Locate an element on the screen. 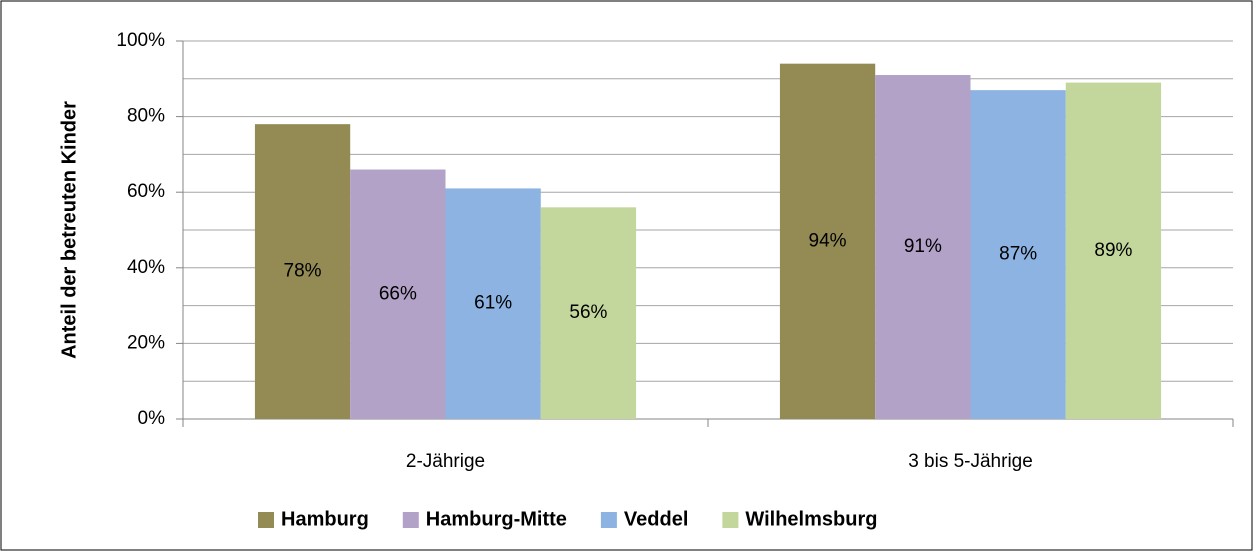 This screenshot has height=551, width=1253. data-label: 91% is located at coordinates (923, 246).